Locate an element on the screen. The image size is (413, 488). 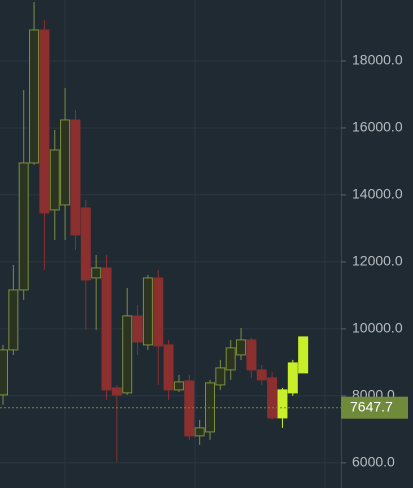
y-tick-label: 18000.0 is located at coordinates (377, 60).